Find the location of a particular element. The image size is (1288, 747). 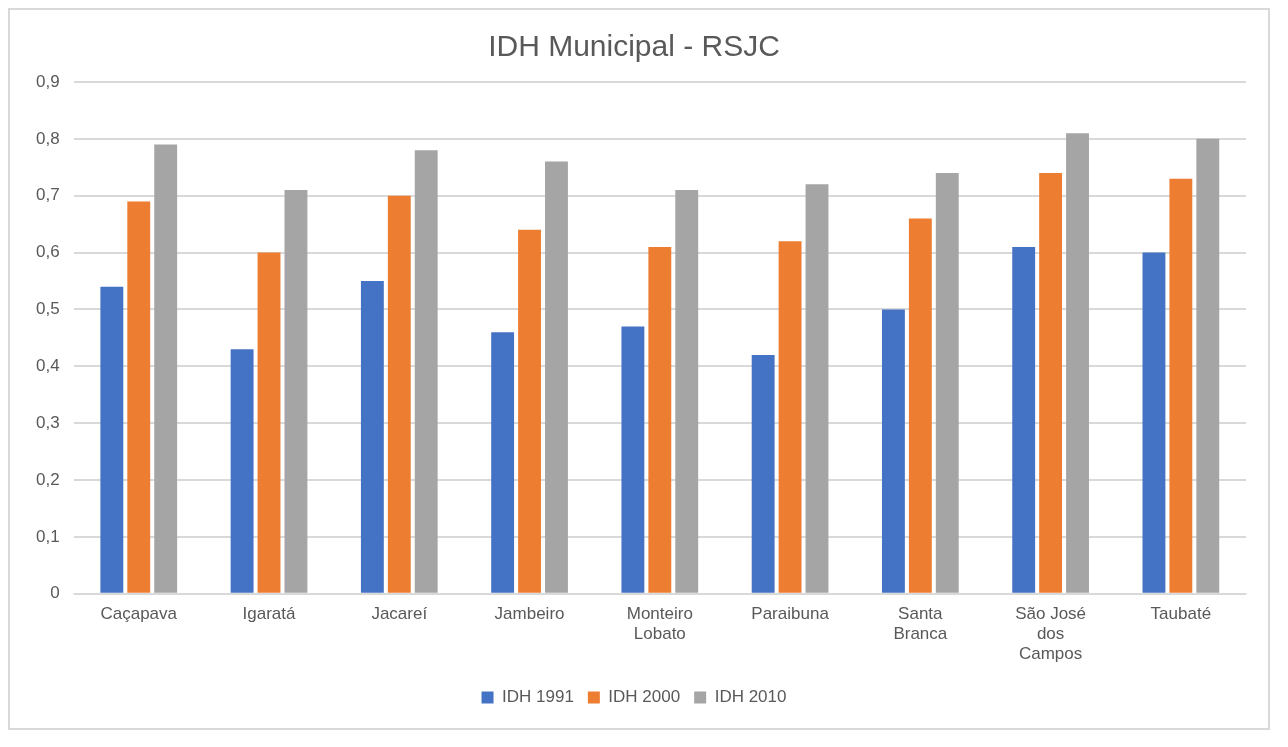

y-tick-label: 0,8 is located at coordinates (47, 138).